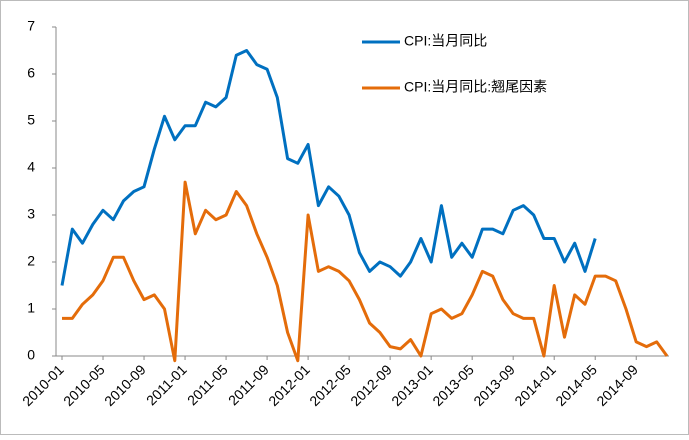 This screenshot has height=440, width=689. What do you see at coordinates (31, 261) in the screenshot?
I see `y-tick-label: 2` at bounding box center [31, 261].